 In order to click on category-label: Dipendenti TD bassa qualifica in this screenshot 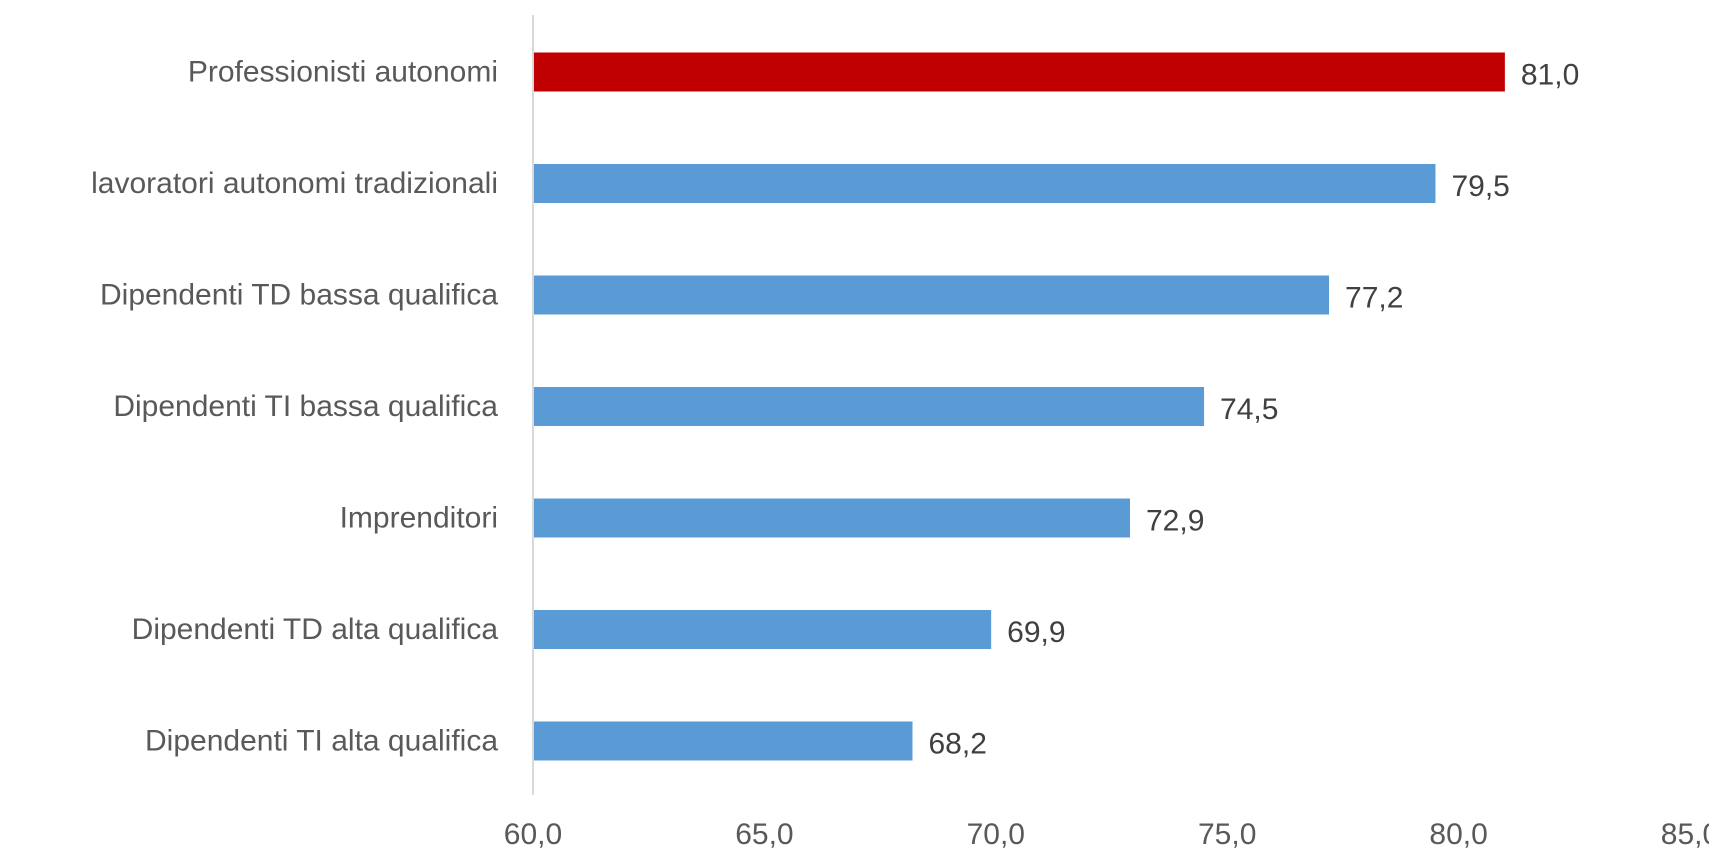, I will do `click(299, 295)`.